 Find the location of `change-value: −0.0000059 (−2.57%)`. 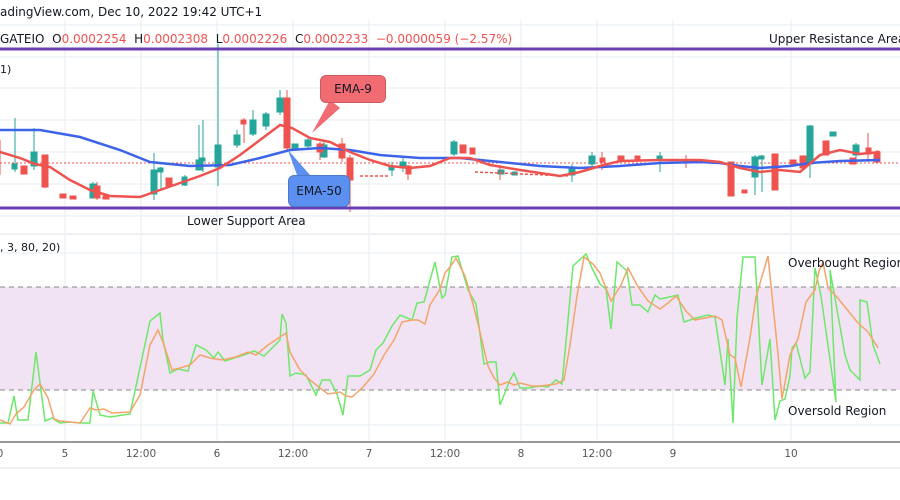

change-value: −0.0000059 (−2.57%) is located at coordinates (444, 39).